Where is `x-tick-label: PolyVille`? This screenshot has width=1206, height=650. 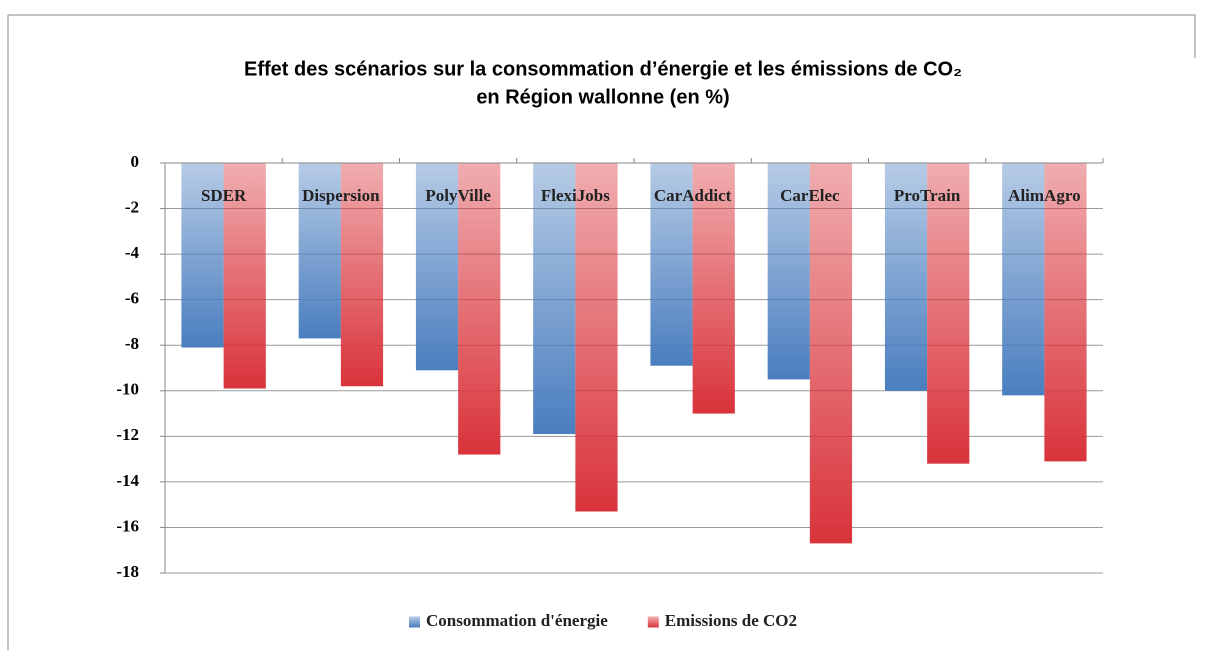
x-tick-label: PolyVille is located at coordinates (458, 195).